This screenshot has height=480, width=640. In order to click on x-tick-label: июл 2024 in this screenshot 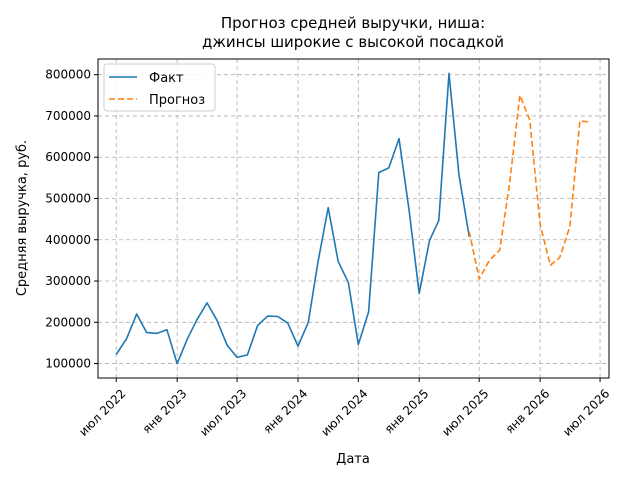, I will do `click(344, 412)`.